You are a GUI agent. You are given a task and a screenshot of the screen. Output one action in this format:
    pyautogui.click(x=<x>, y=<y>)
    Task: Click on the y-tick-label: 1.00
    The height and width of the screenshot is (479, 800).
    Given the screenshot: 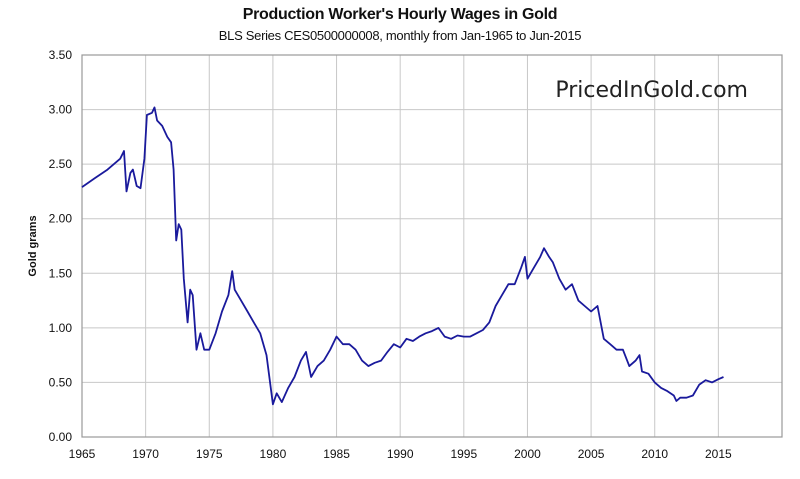 What is the action you would take?
    pyautogui.click(x=61, y=328)
    